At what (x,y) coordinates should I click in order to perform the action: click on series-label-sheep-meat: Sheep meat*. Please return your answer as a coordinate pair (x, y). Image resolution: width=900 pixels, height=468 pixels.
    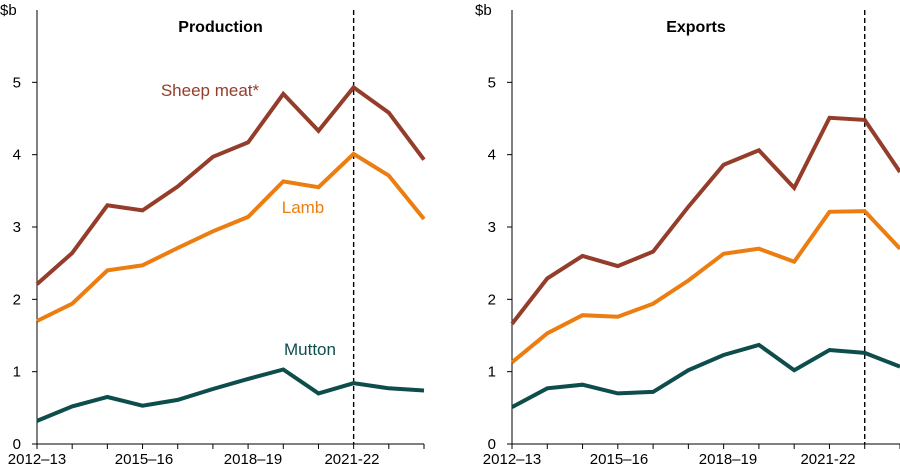
    Looking at the image, I should click on (210, 90).